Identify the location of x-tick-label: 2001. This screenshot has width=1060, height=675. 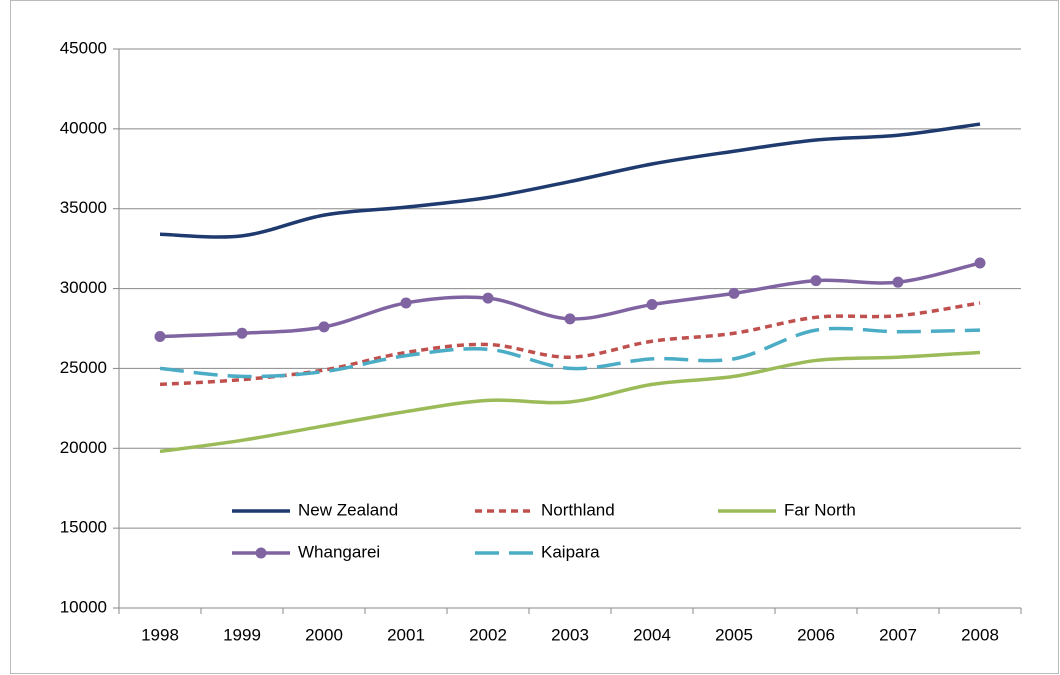
(406, 634).